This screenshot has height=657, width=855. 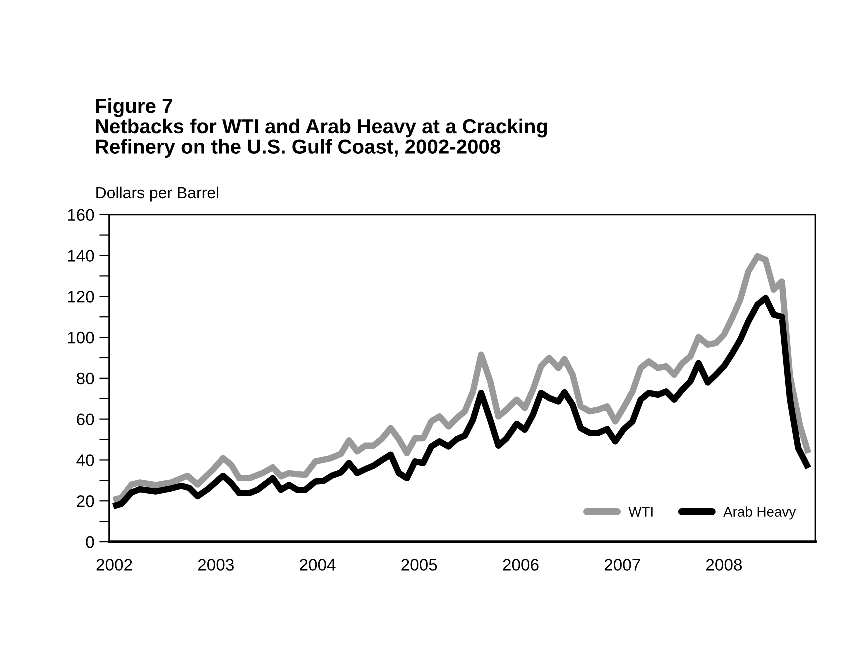 I want to click on y-tick-label: 160, so click(x=81, y=215).